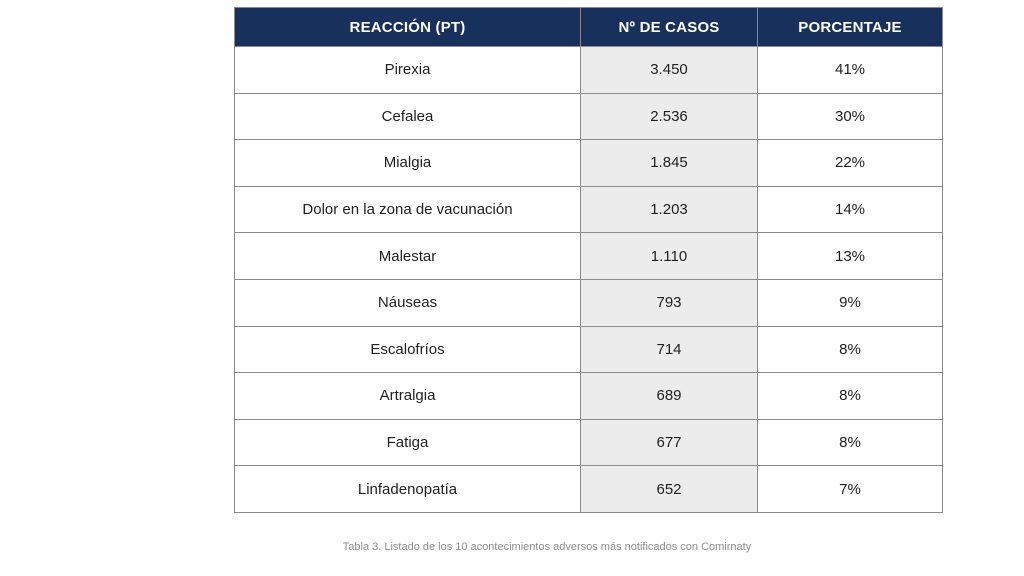 The width and height of the screenshot is (1024, 576). Describe the element at coordinates (669, 302) in the screenshot. I see `cases-cell: 793` at that location.